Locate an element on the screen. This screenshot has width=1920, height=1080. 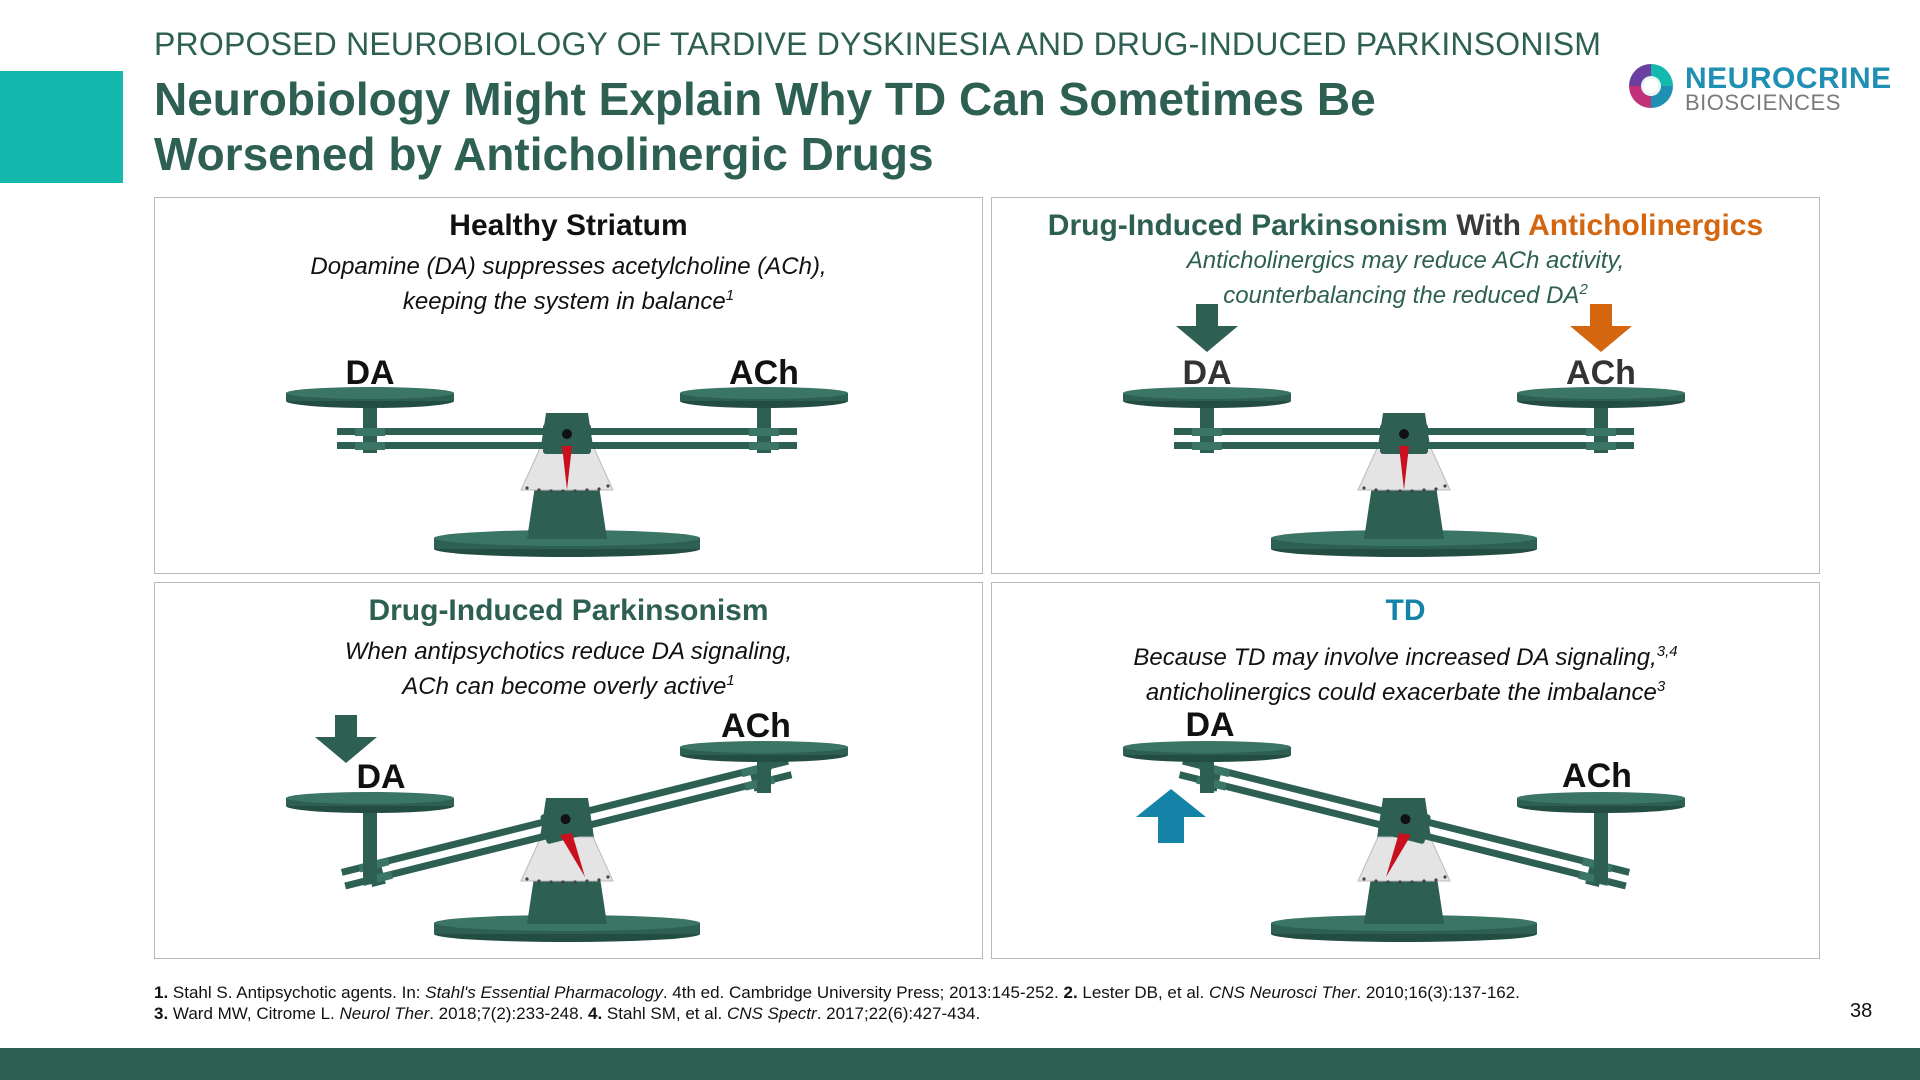
logo-name: NEUROCRINE is located at coordinates (1788, 78).